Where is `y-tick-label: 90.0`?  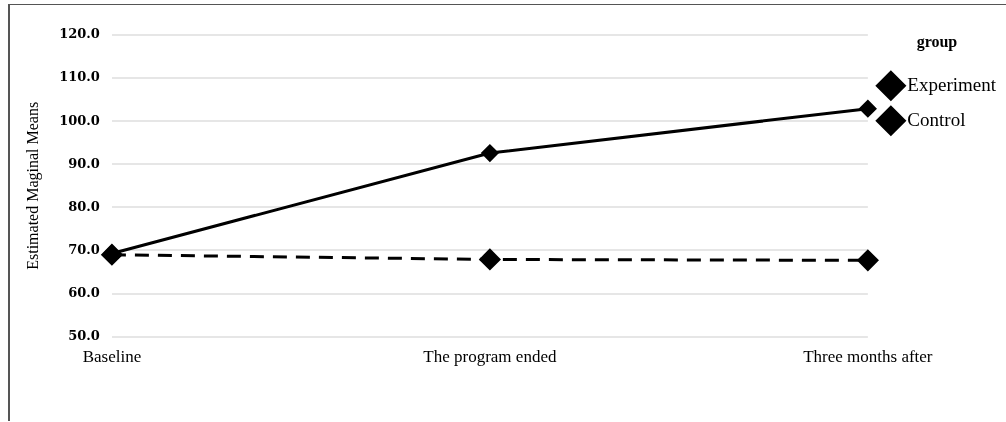
y-tick-label: 90.0 is located at coordinates (84, 163).